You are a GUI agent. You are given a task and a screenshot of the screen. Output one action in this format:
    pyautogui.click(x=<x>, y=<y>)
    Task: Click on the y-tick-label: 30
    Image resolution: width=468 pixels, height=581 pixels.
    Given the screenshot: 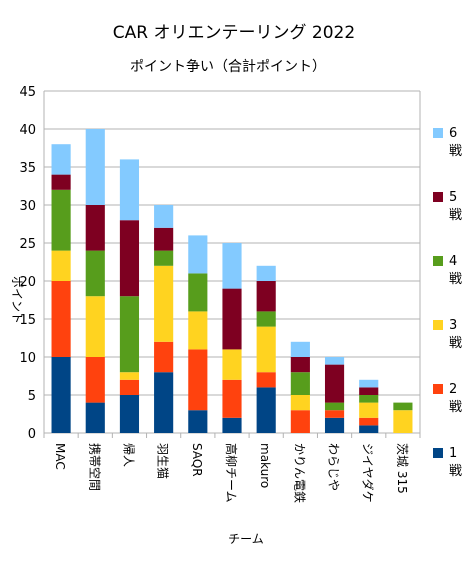 What is the action you would take?
    pyautogui.click(x=27, y=206)
    